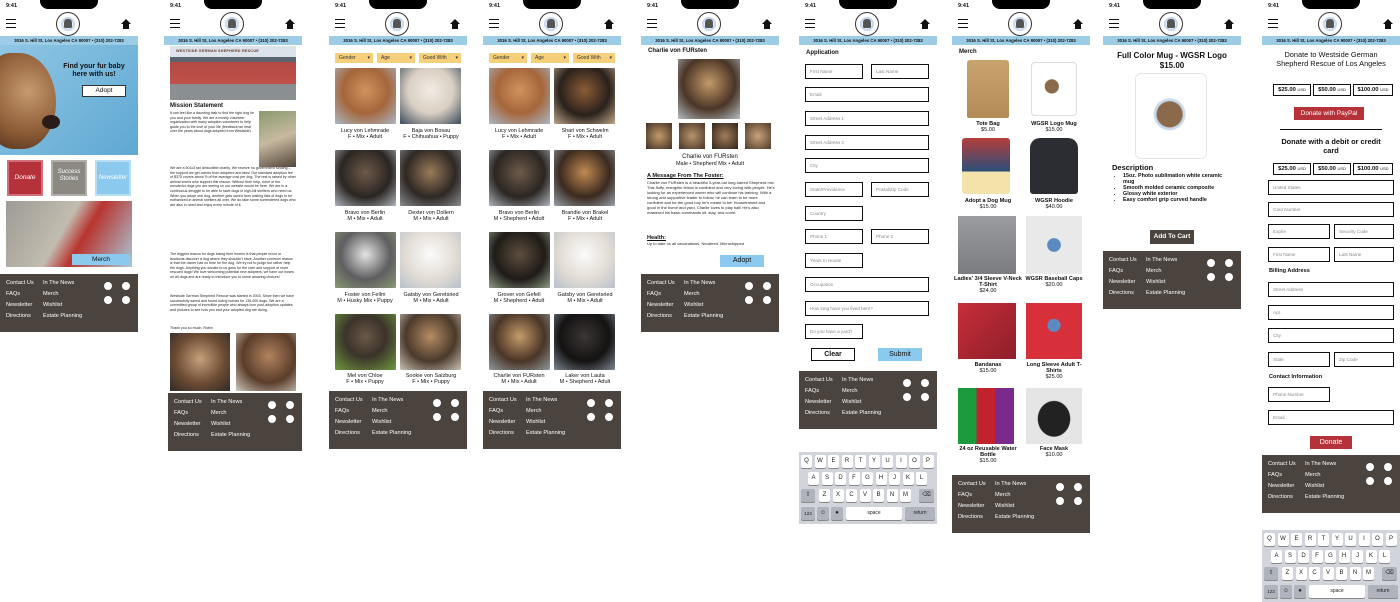  Describe the element at coordinates (1364, 254) in the screenshot. I see `last-name-field: Last Name` at that location.